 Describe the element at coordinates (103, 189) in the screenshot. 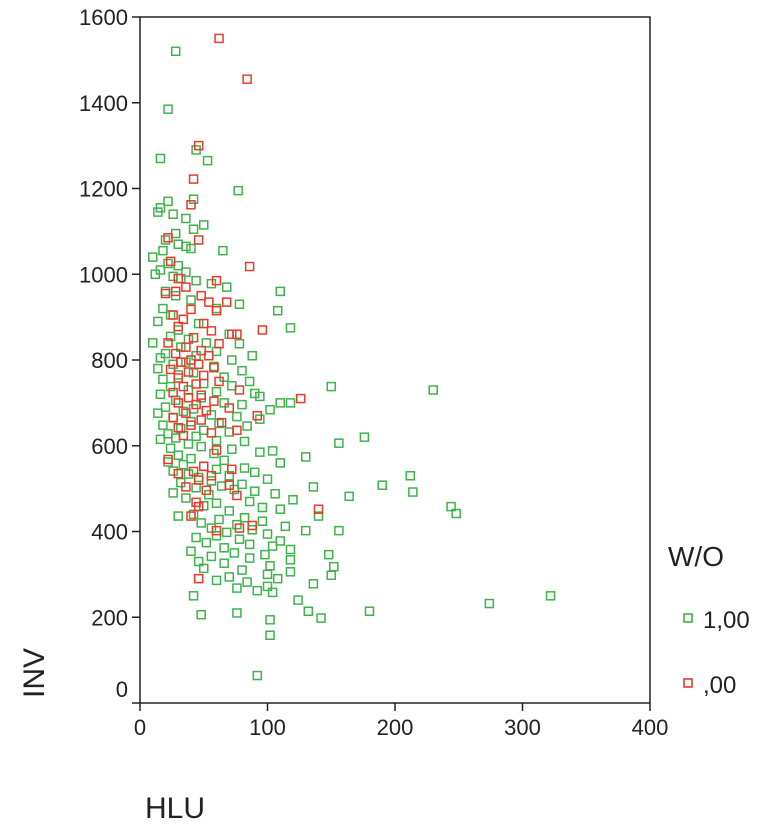

I see `y-tick-label: 1200` at that location.